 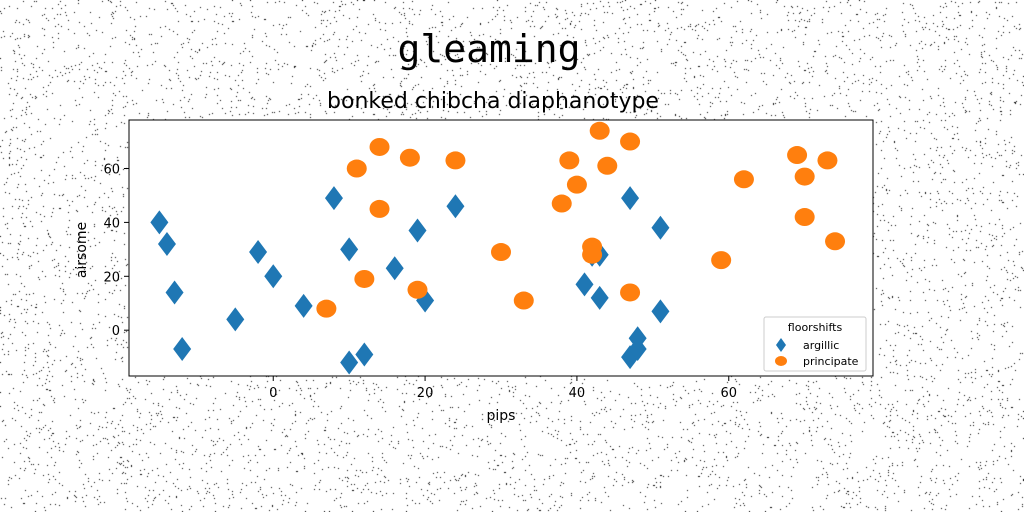 What do you see at coordinates (111, 170) in the screenshot?
I see `y-tick-label-60: 60` at bounding box center [111, 170].